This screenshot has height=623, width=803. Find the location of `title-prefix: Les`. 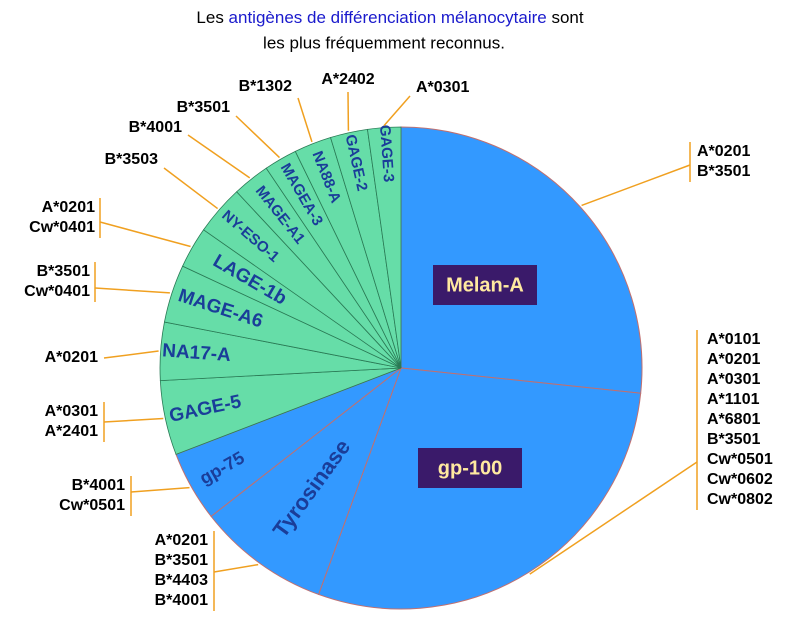

title-prefix: Les is located at coordinates (212, 17).